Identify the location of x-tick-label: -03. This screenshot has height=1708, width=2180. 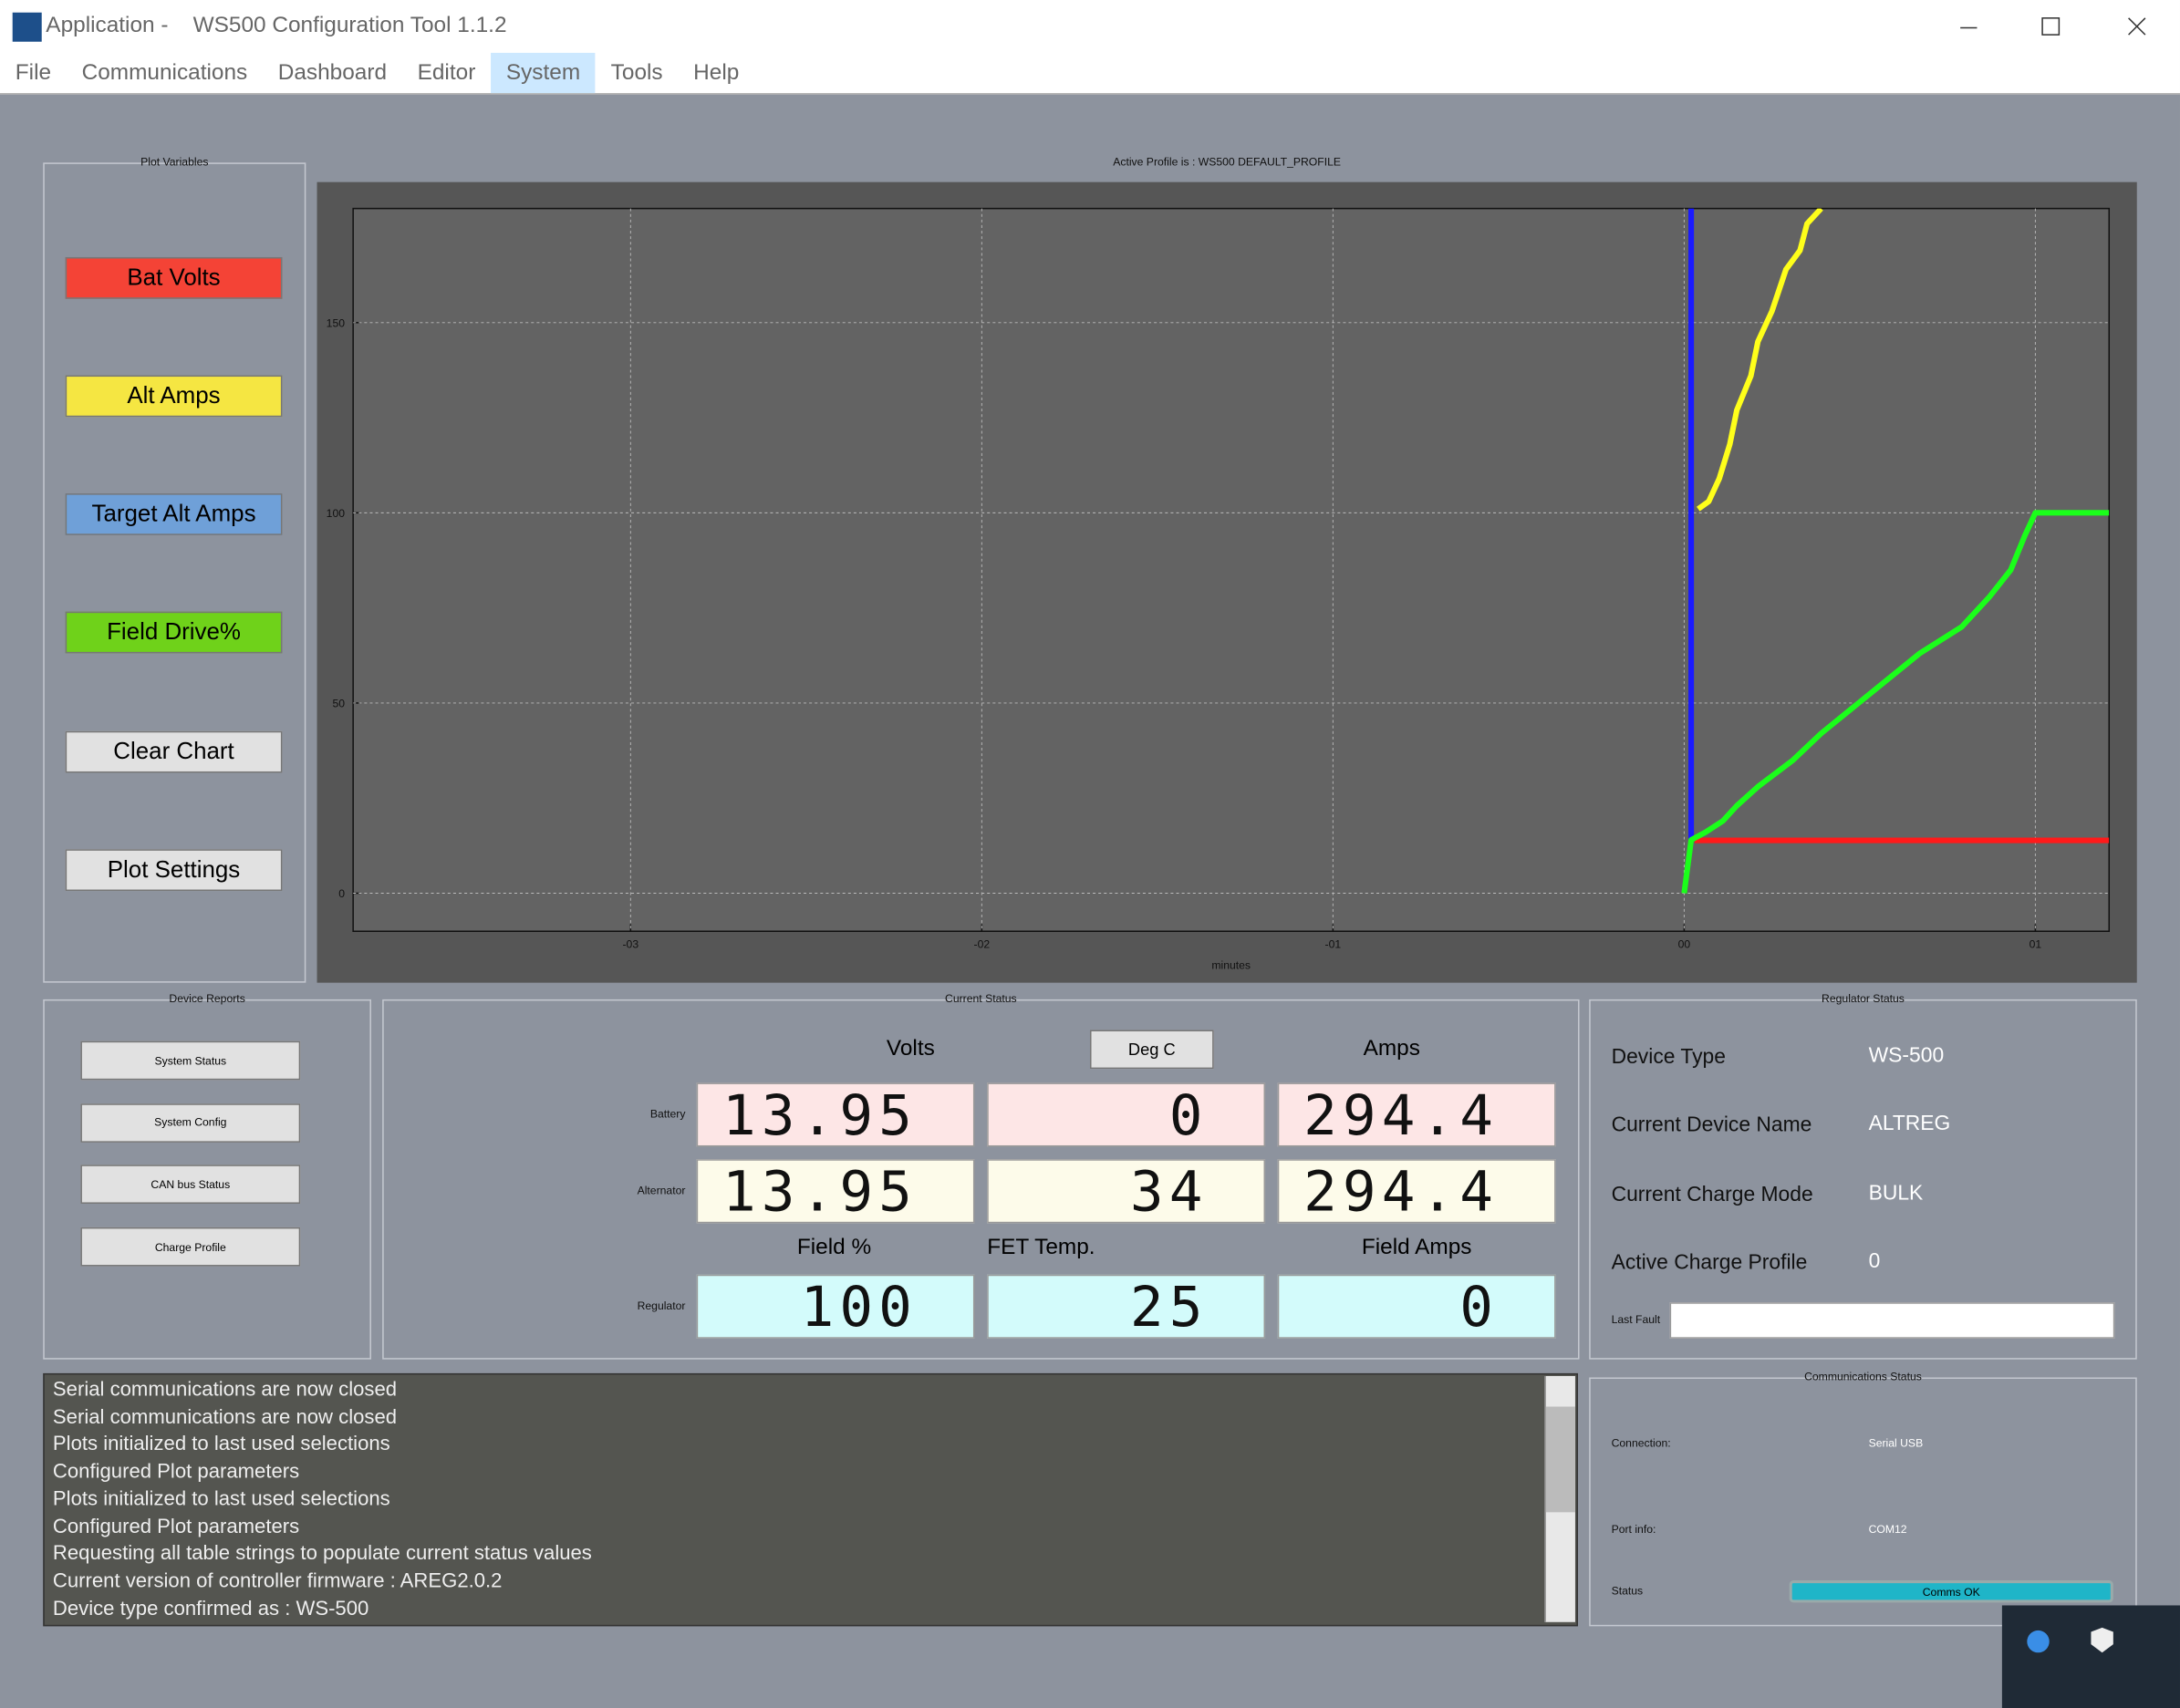
(631, 944).